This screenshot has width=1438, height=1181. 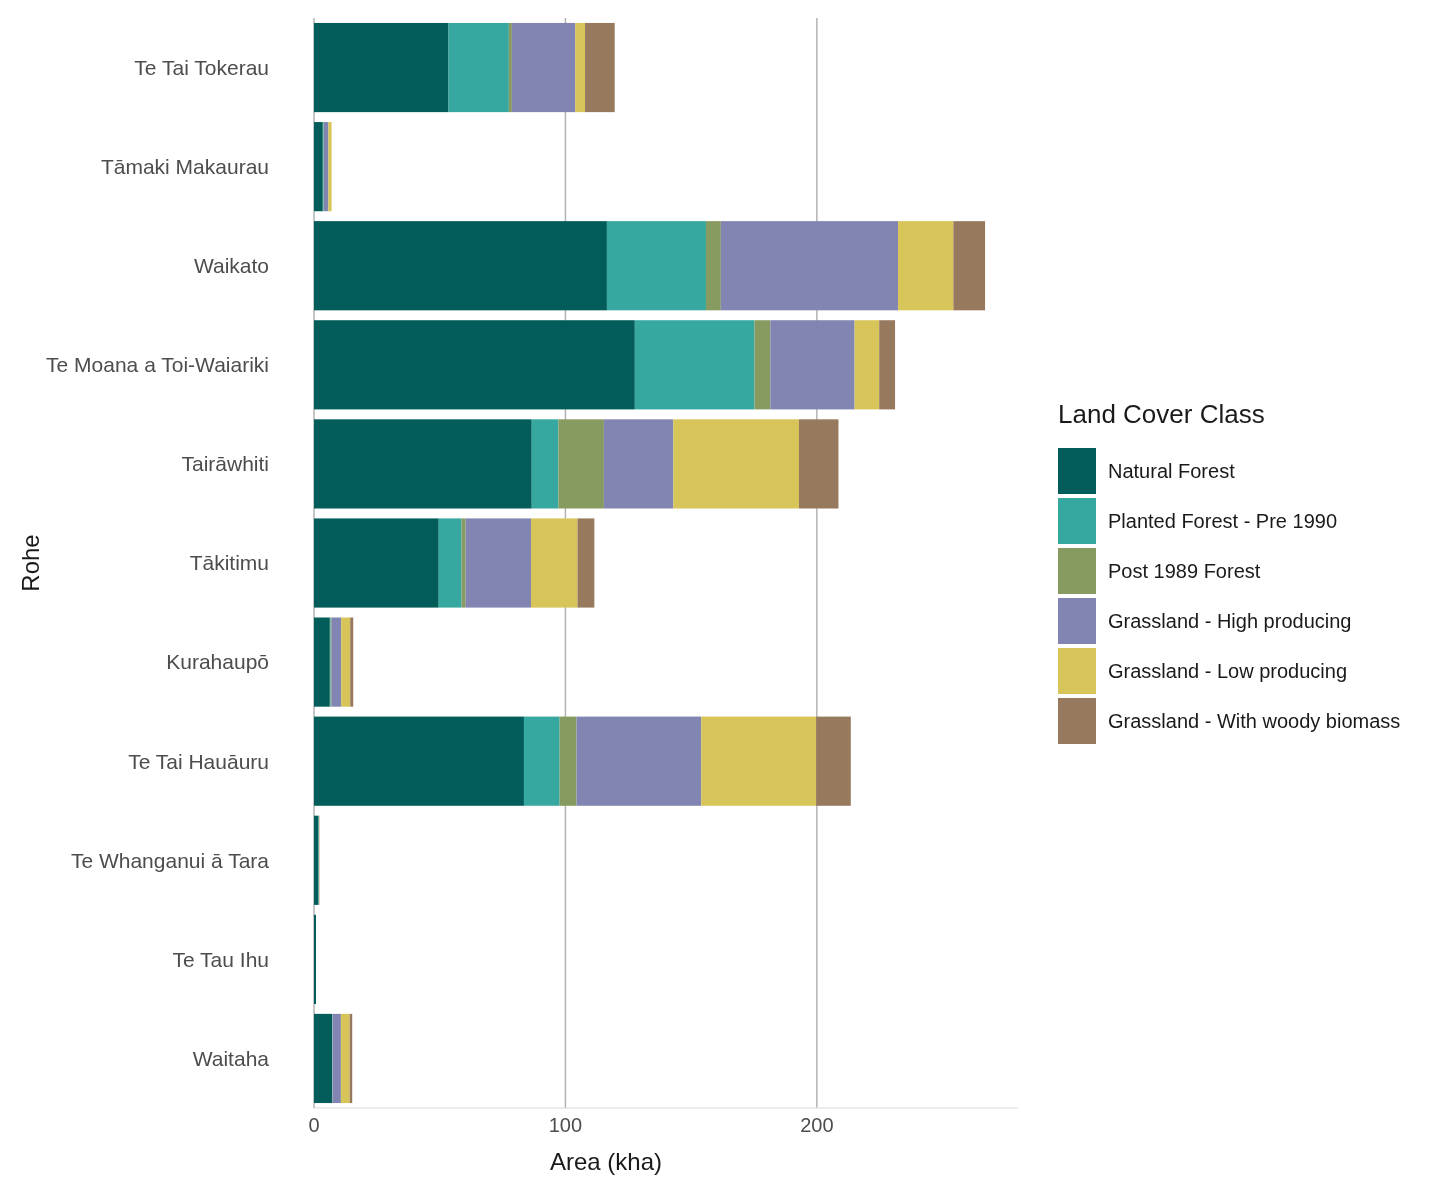 What do you see at coordinates (817, 1125) in the screenshot?
I see `x-tick-label: 200` at bounding box center [817, 1125].